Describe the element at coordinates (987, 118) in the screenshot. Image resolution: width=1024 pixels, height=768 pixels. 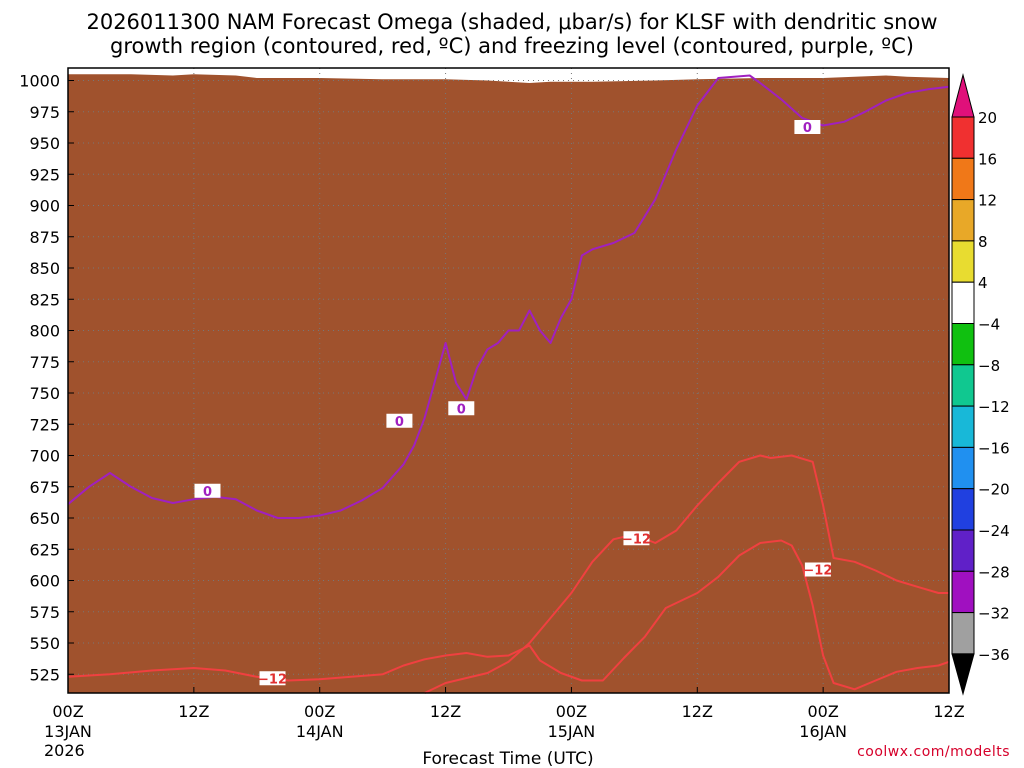
I see `colorbar-label-top: 20` at that location.